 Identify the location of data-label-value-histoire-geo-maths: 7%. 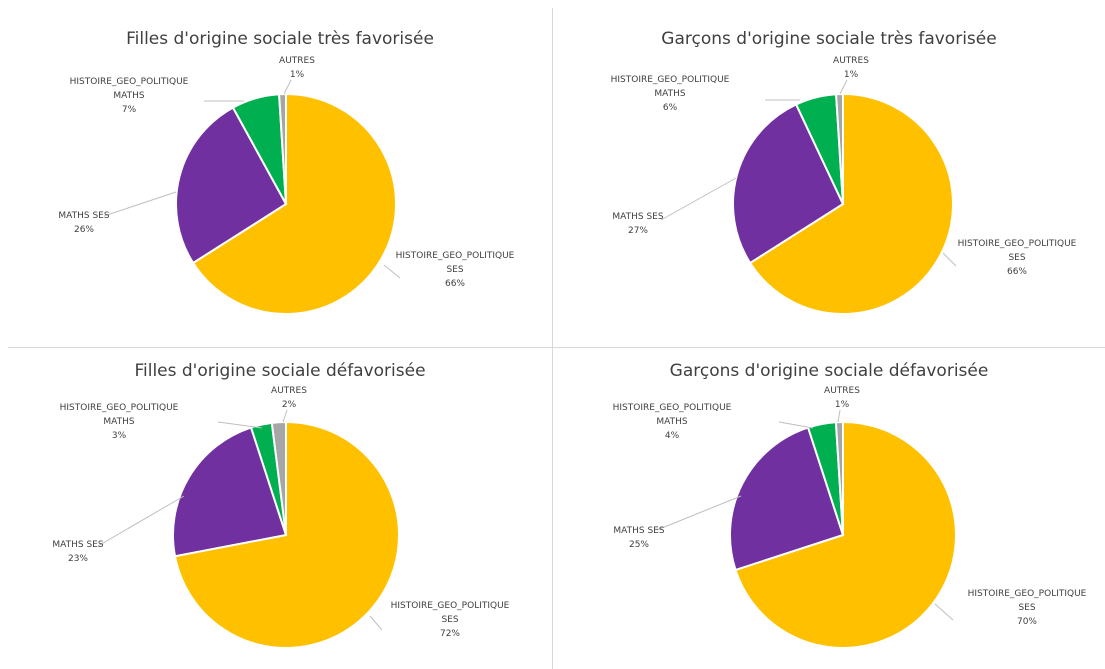
(129, 110).